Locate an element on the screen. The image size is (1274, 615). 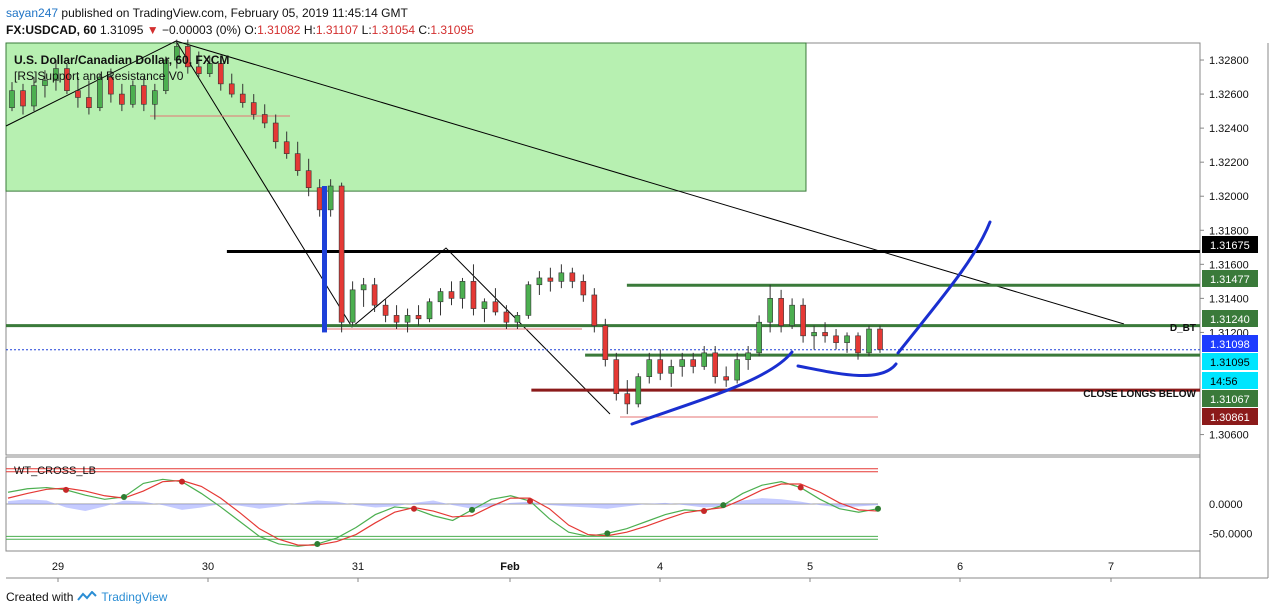
price-label-text: 1.31240 is located at coordinates (1230, 320).